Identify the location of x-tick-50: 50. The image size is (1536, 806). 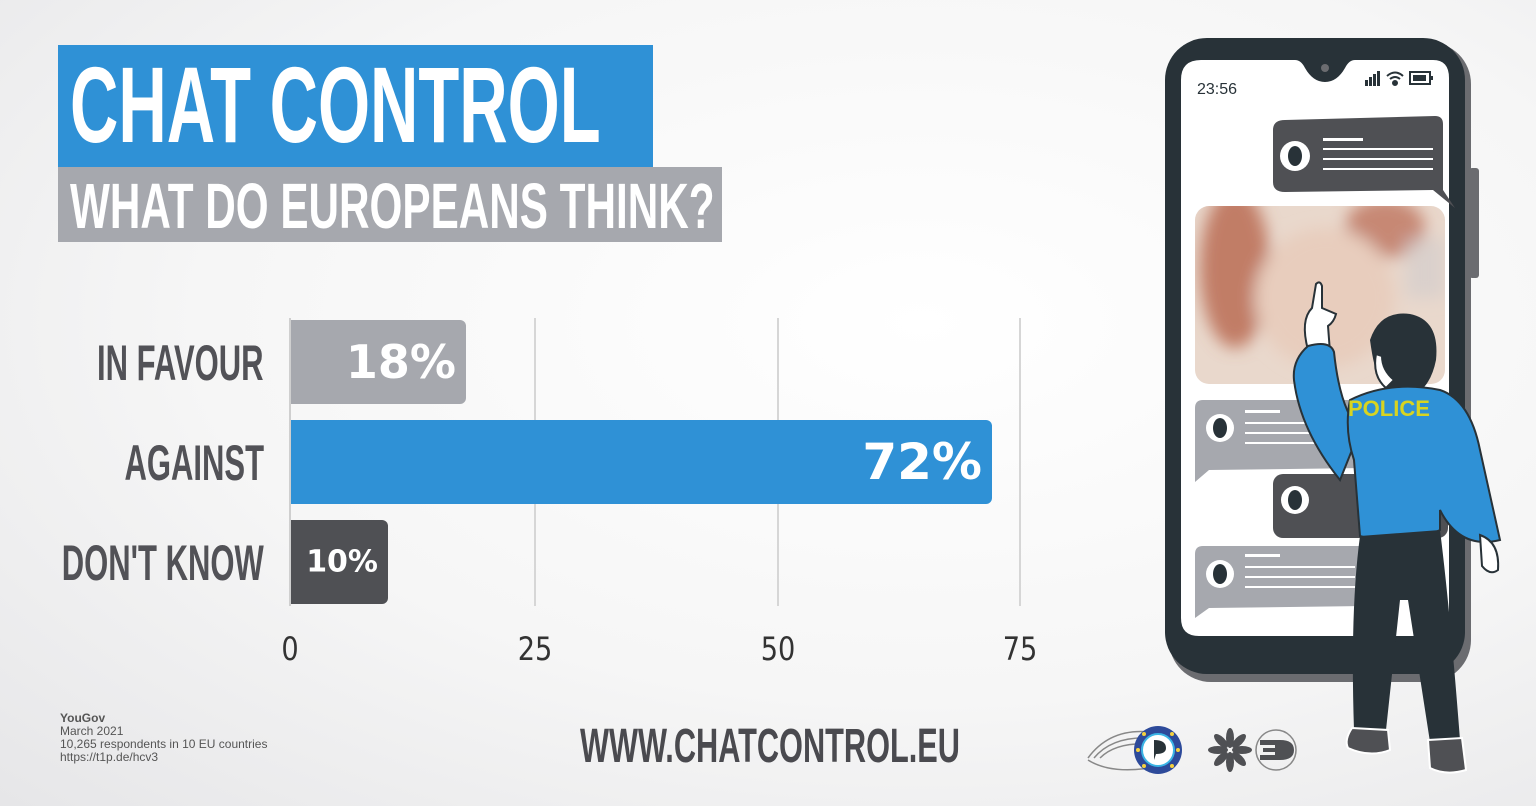
(778, 649).